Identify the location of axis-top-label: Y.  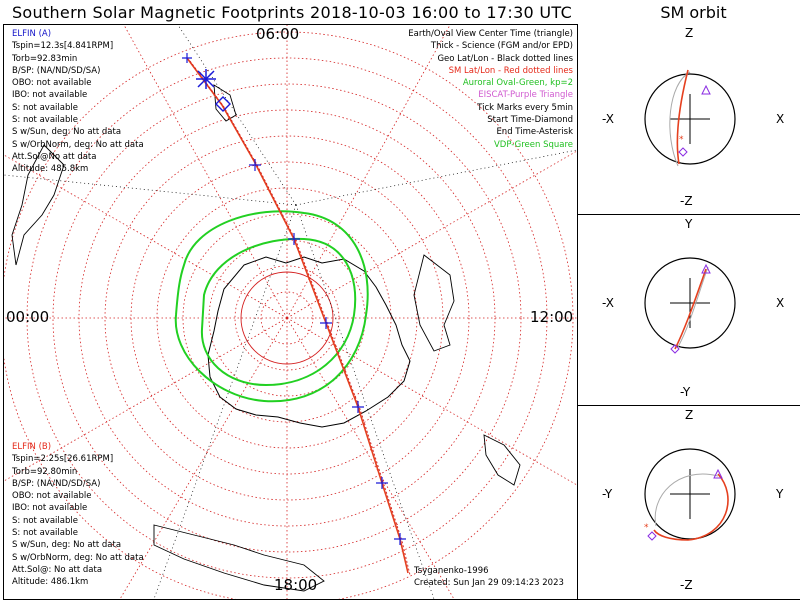
(689, 224).